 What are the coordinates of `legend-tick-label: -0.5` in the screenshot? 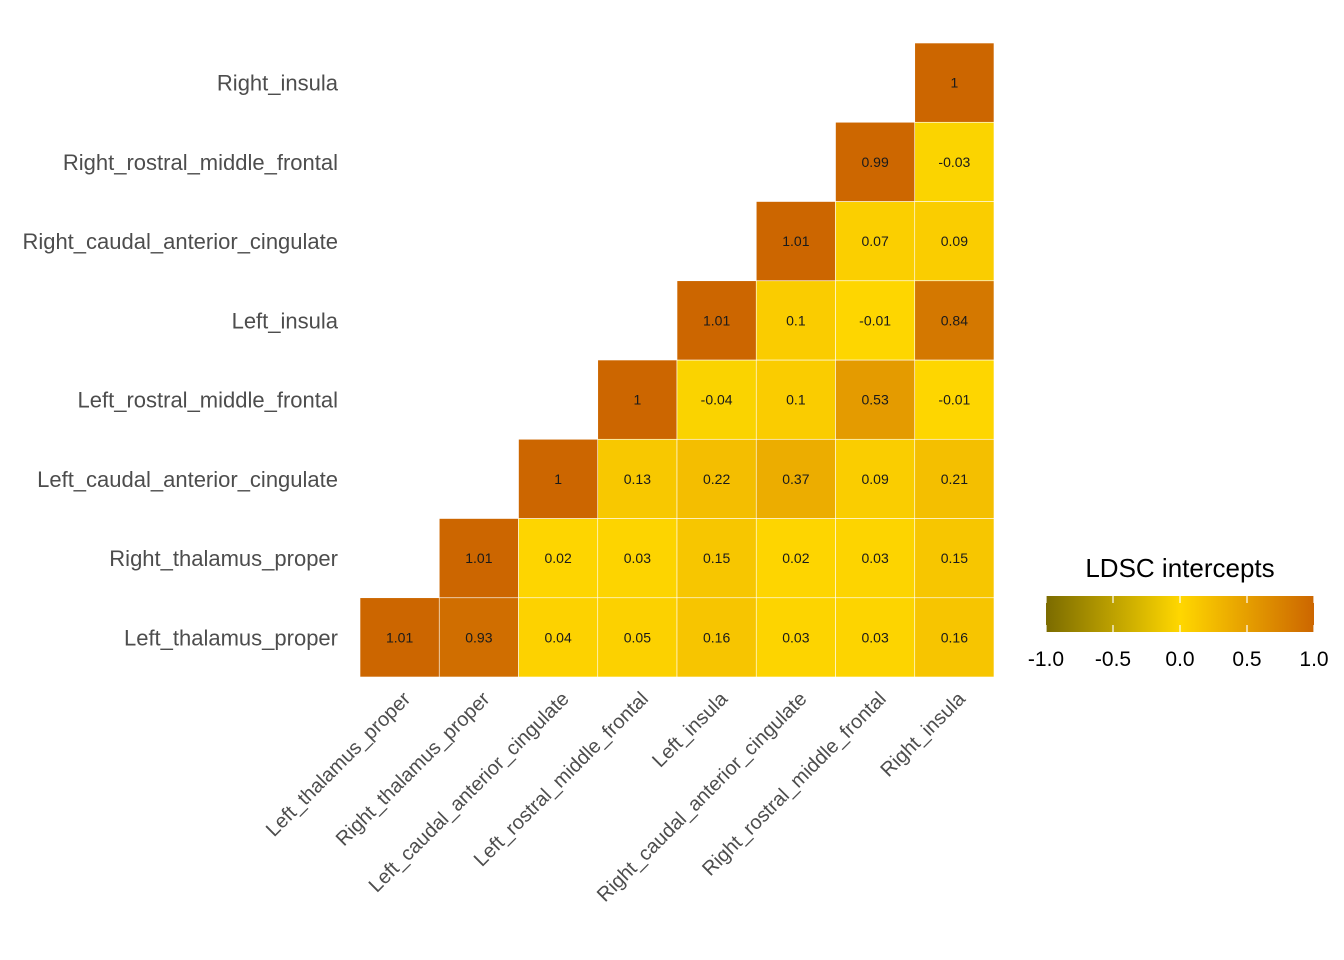 It's located at (1113, 659).